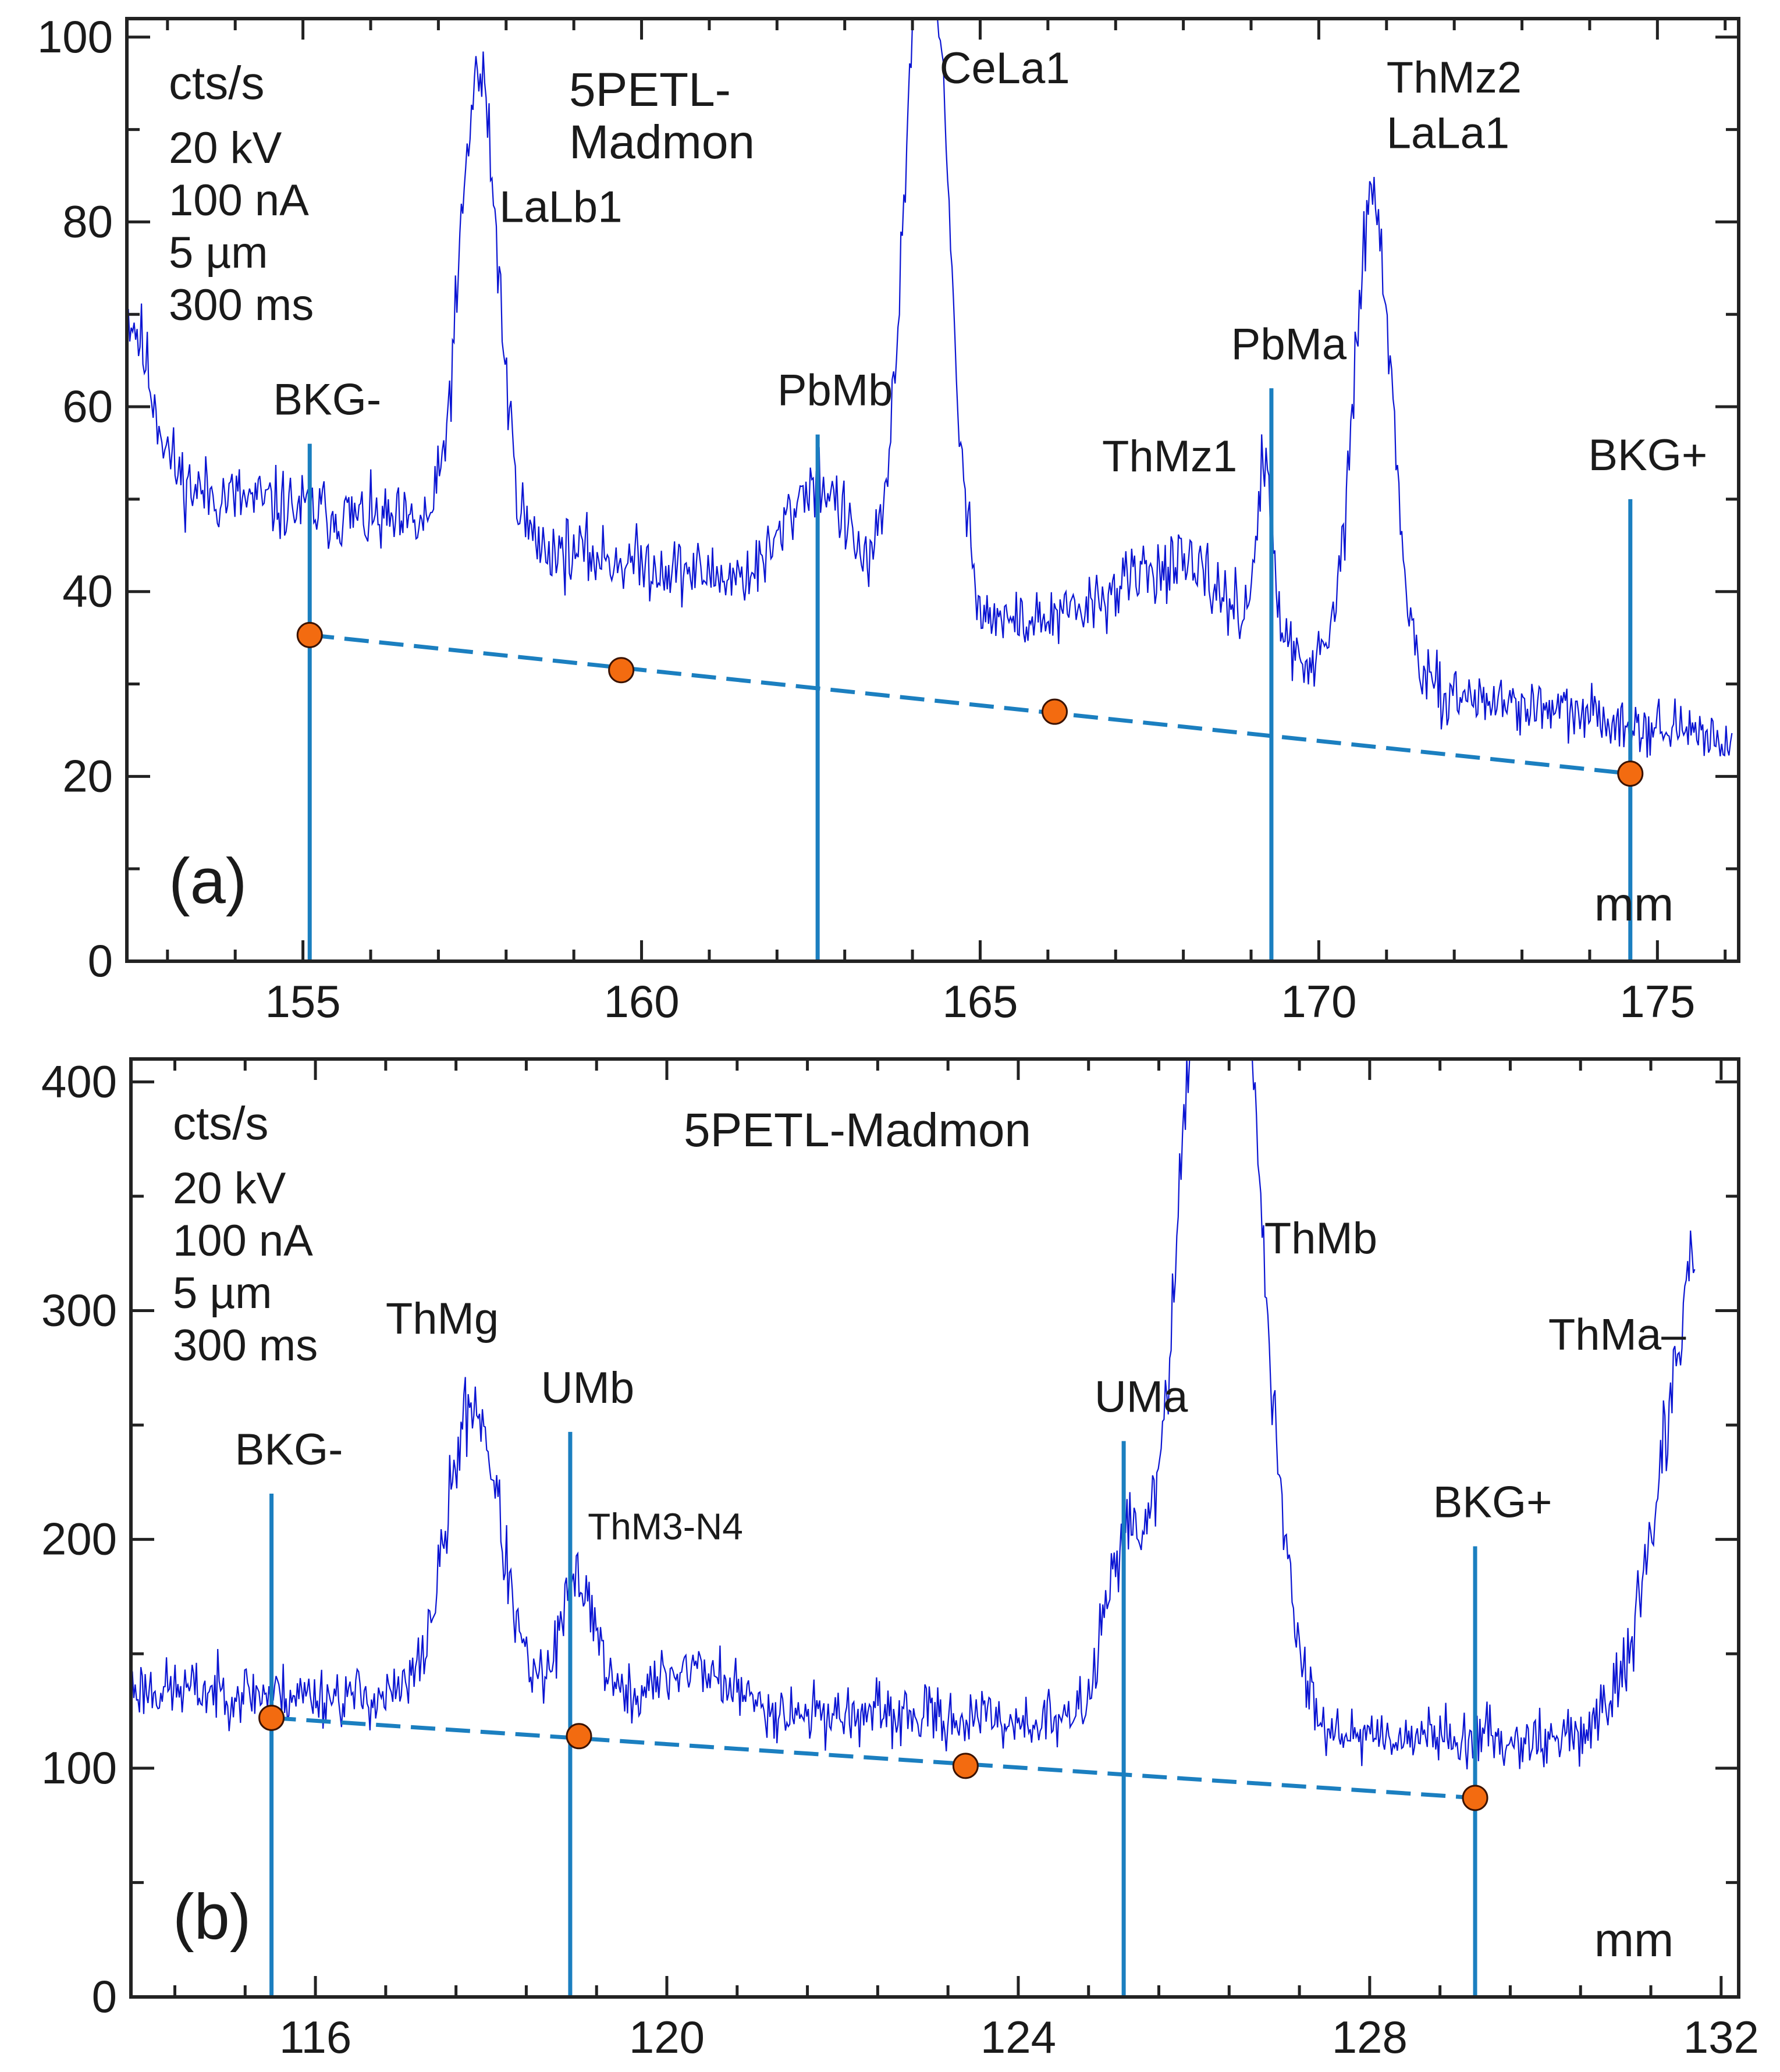 The image size is (1780, 2072). What do you see at coordinates (1005, 68) in the screenshot?
I see `peak-label: CeLa1` at bounding box center [1005, 68].